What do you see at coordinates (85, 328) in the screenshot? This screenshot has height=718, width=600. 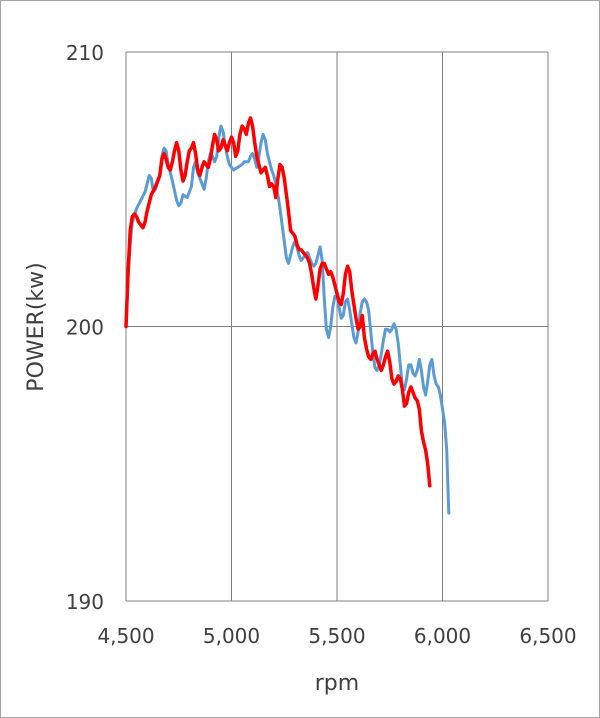 I see `y-tick-label: 200` at bounding box center [85, 328].